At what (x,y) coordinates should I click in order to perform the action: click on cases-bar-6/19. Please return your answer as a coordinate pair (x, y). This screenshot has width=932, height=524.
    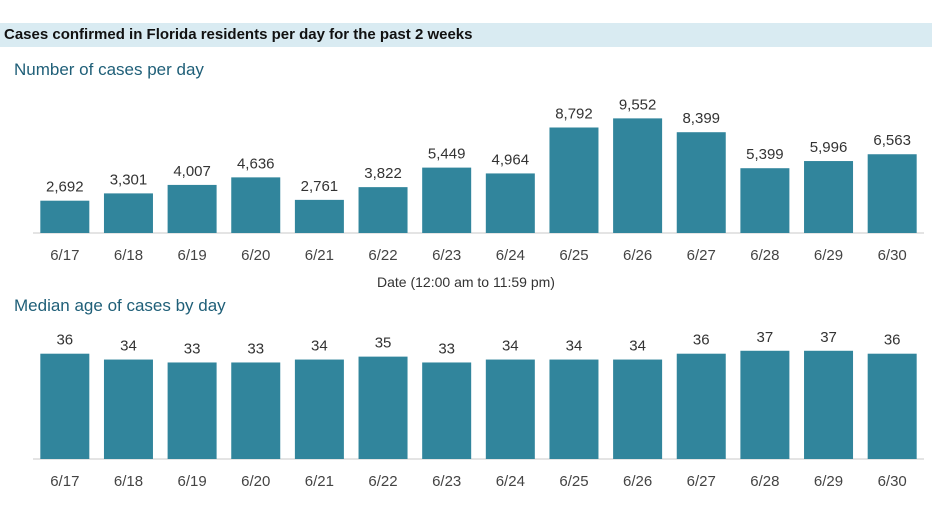
    Looking at the image, I should click on (192, 208).